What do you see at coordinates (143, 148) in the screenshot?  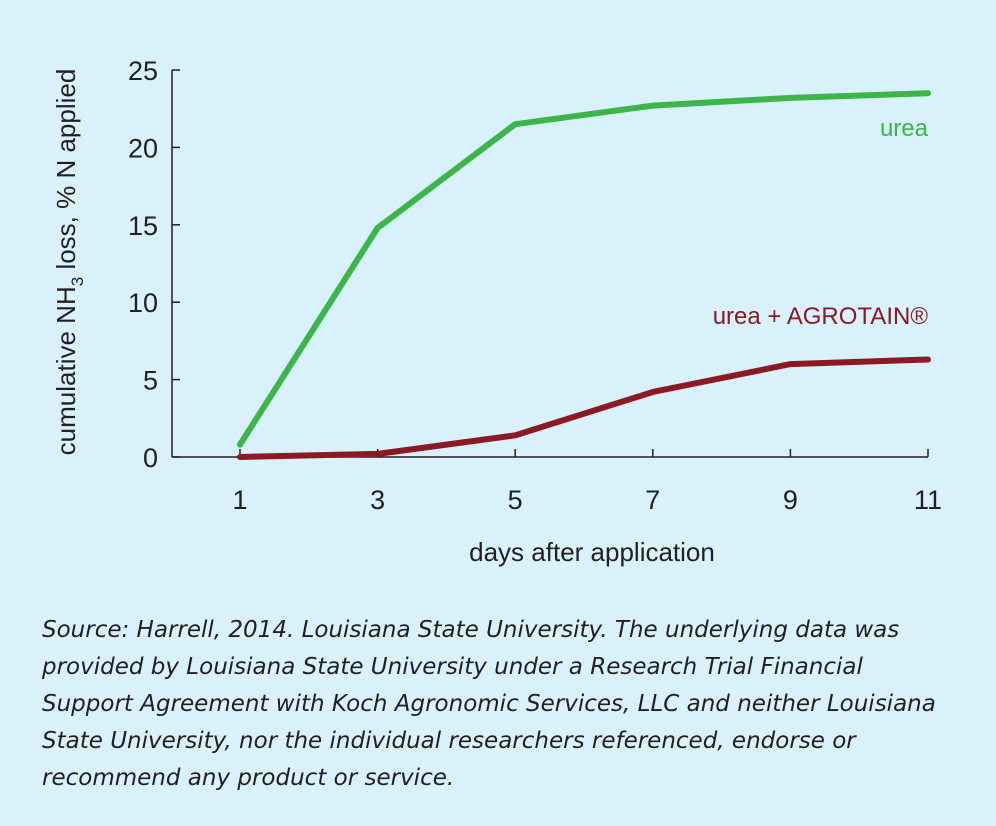 I see `y-tick-label: 20` at bounding box center [143, 148].